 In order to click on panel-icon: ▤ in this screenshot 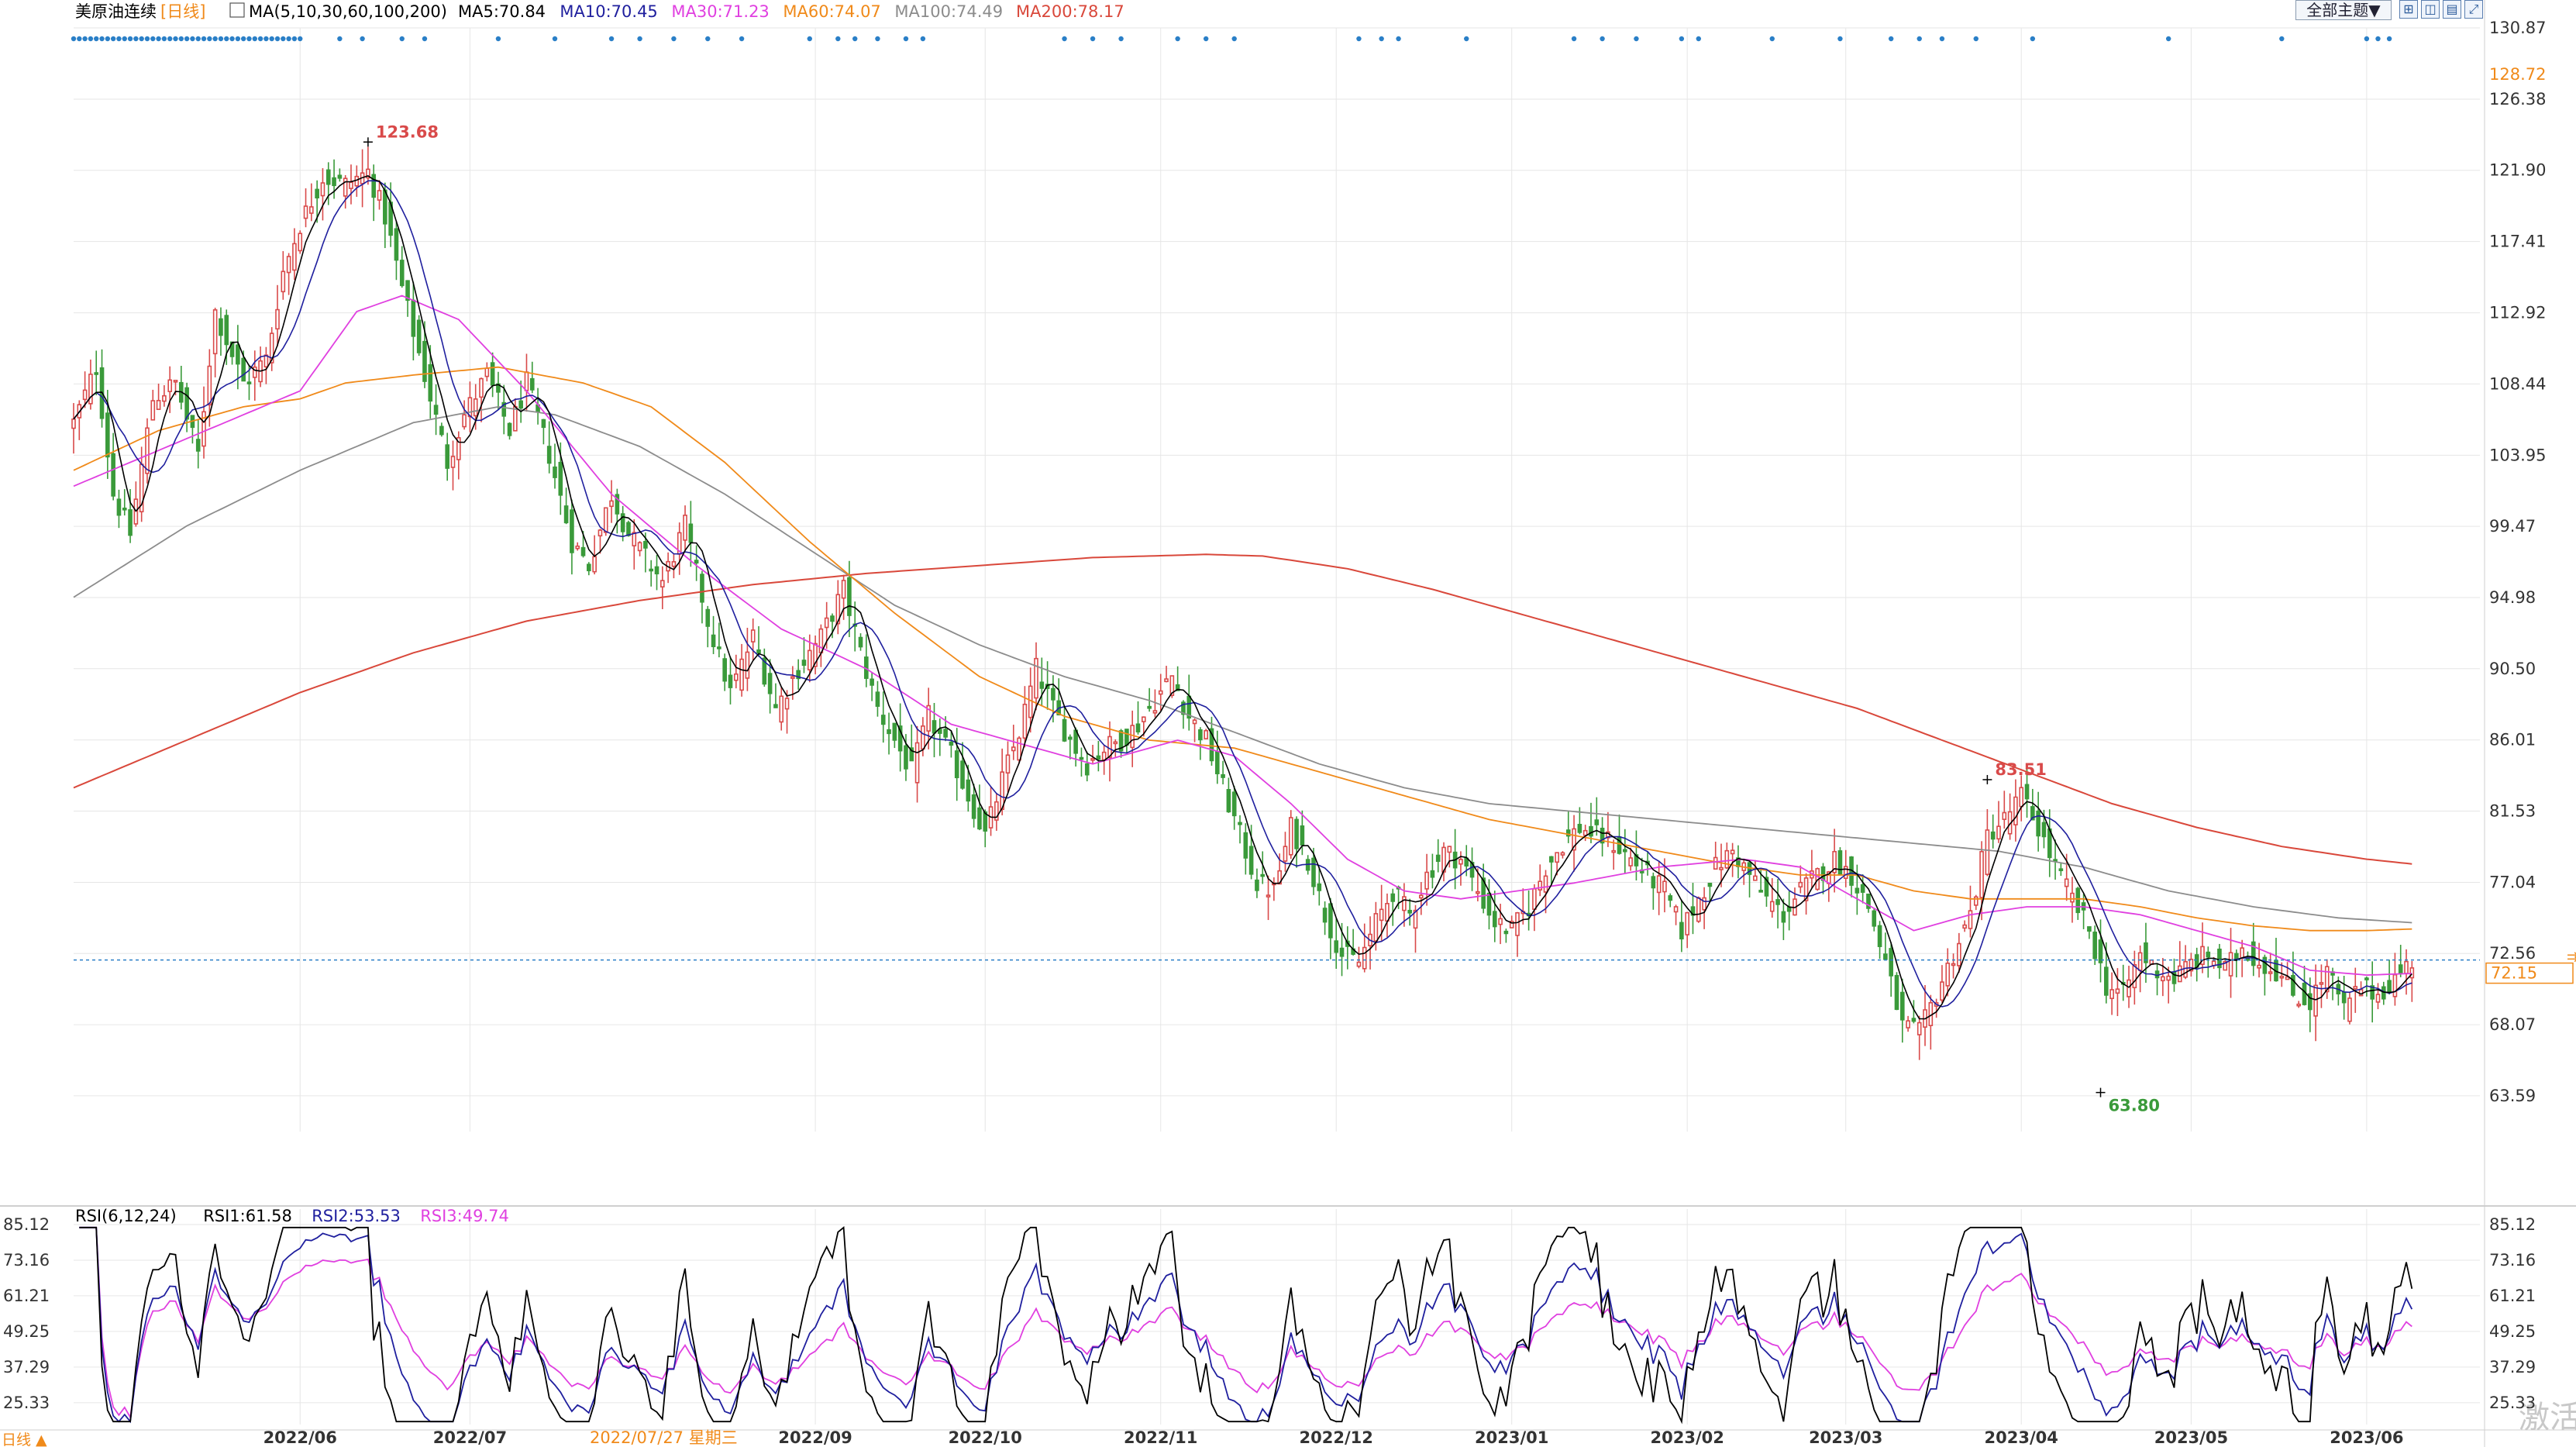, I will do `click(2452, 9)`.